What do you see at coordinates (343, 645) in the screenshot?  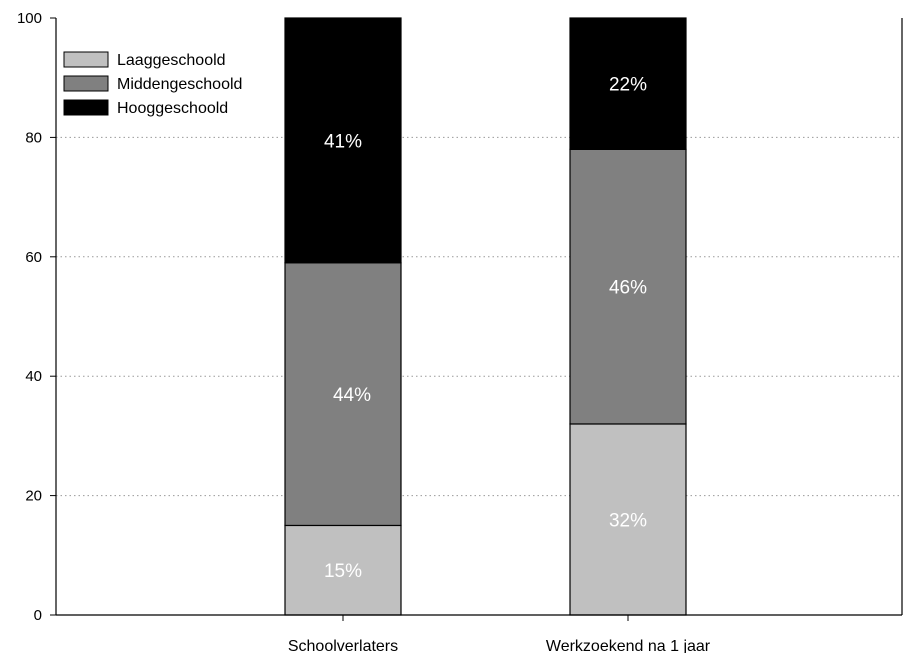 I see `x-tick-label: Schoolverlaters` at bounding box center [343, 645].